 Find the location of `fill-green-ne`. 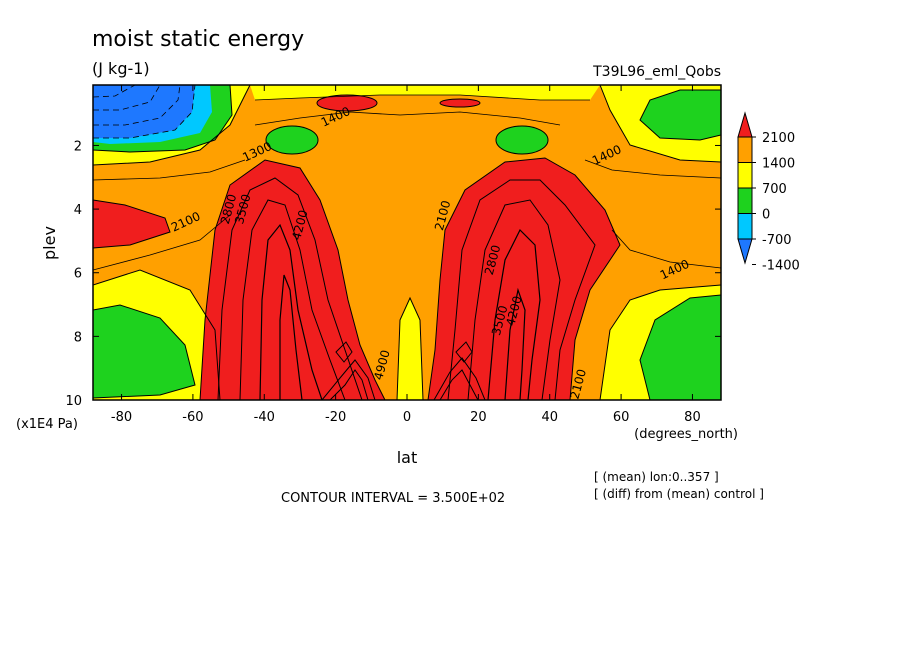

fill-green-ne is located at coordinates (680, 115).